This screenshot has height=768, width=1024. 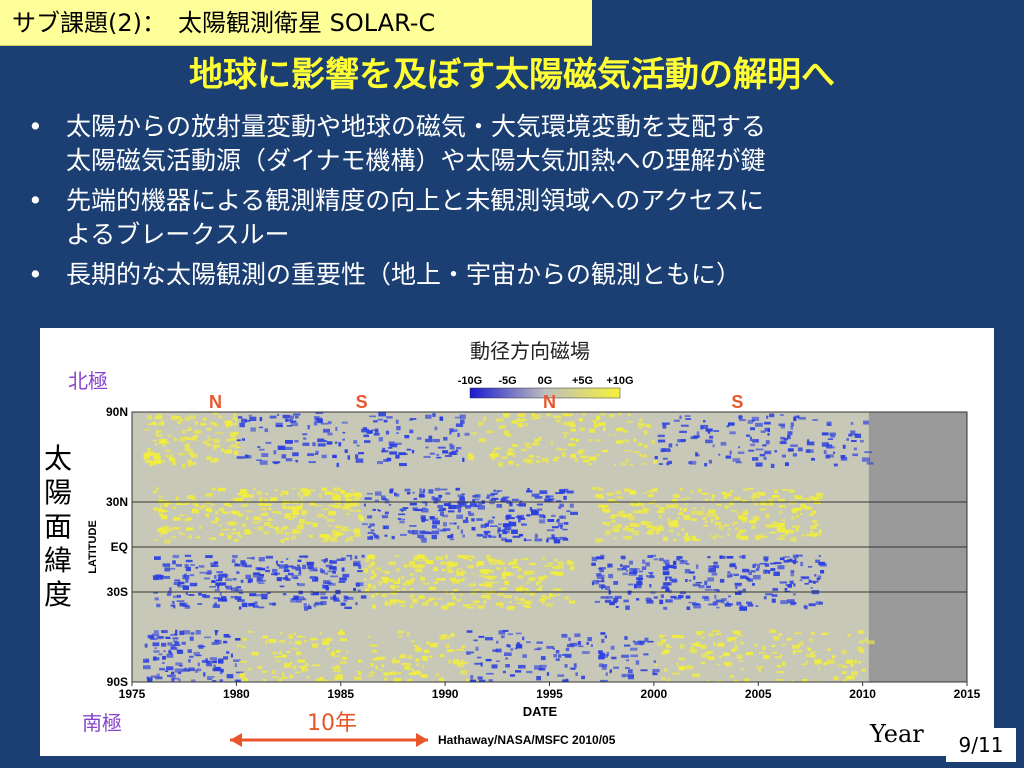 What do you see at coordinates (758, 694) in the screenshot?
I see `x-tick-label: 2005` at bounding box center [758, 694].